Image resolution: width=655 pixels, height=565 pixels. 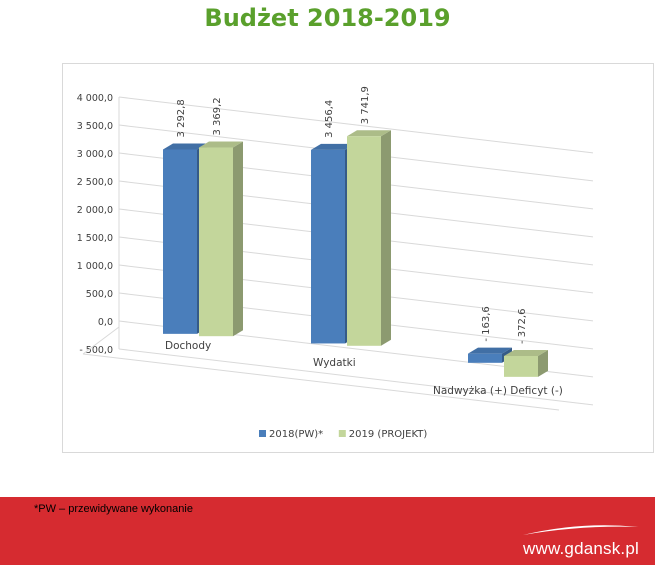 I want to click on data-label: - 163,6, so click(x=486, y=323).